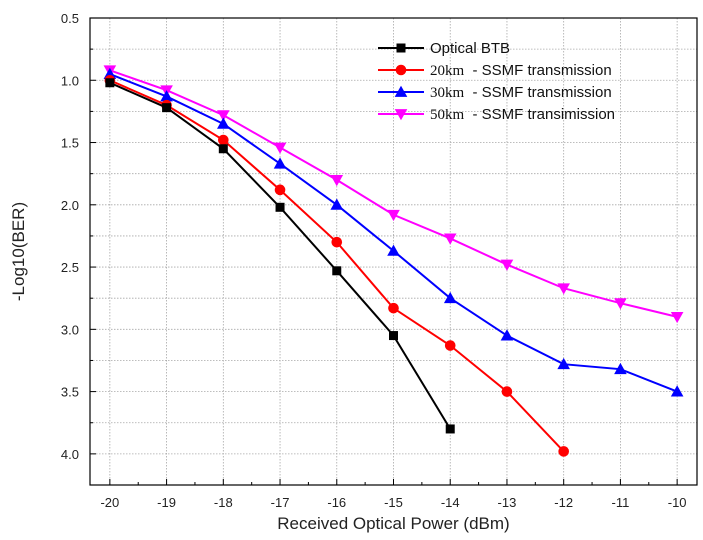  Describe the element at coordinates (450, 502) in the screenshot. I see `x-tick-label: -14` at that location.